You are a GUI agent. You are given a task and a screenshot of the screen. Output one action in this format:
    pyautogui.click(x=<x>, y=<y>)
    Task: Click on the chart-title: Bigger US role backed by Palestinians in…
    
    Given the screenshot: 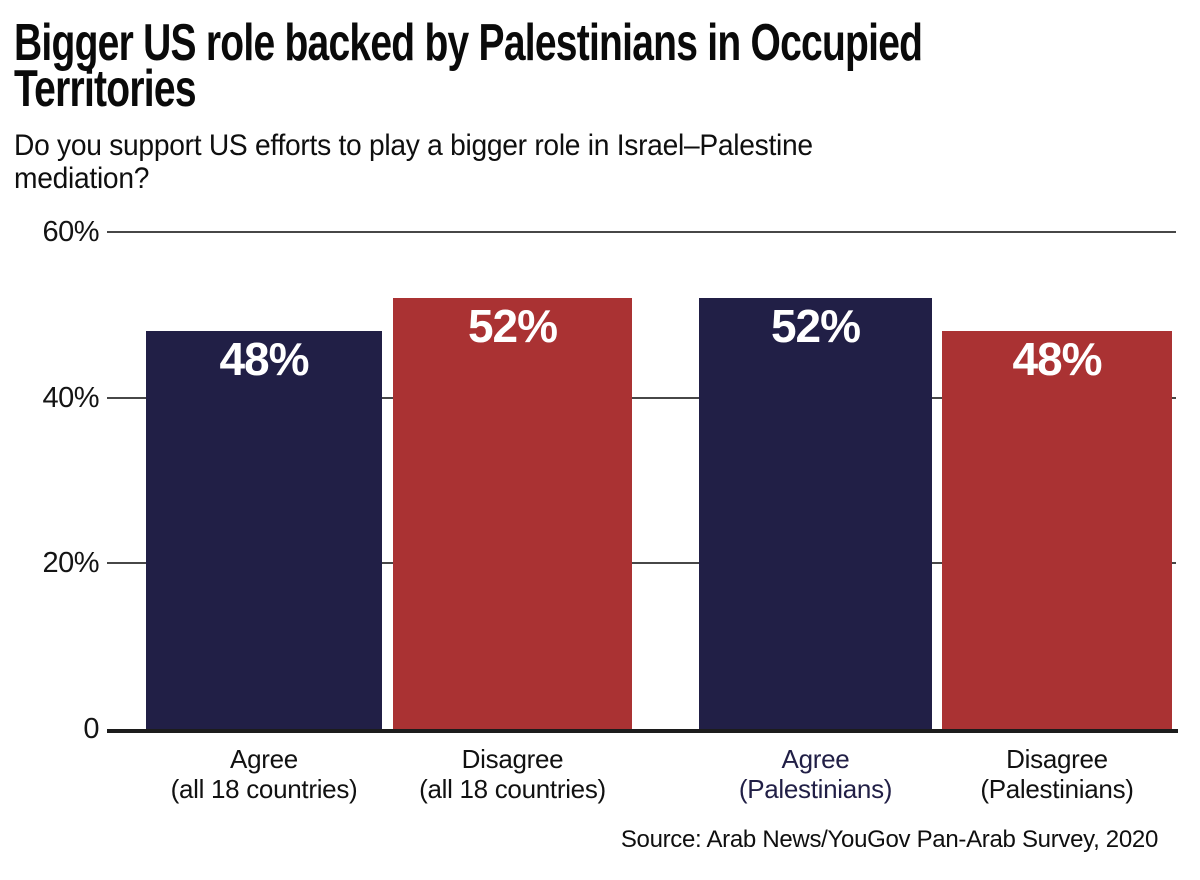 What is the action you would take?
    pyautogui.click(x=607, y=66)
    